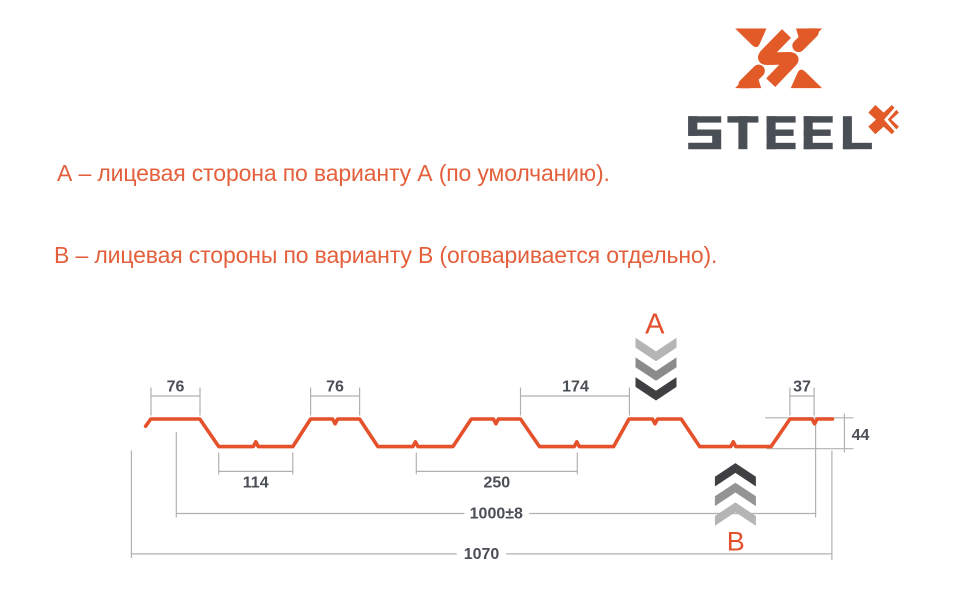 This screenshot has width=970, height=597. I want to click on svg-text: 44, so click(861, 435).